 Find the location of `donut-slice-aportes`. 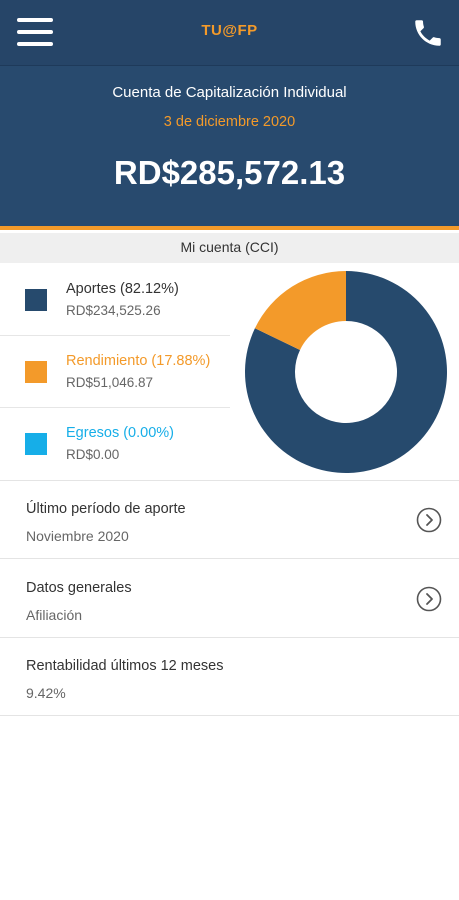

donut-slice-aportes is located at coordinates (345, 372).